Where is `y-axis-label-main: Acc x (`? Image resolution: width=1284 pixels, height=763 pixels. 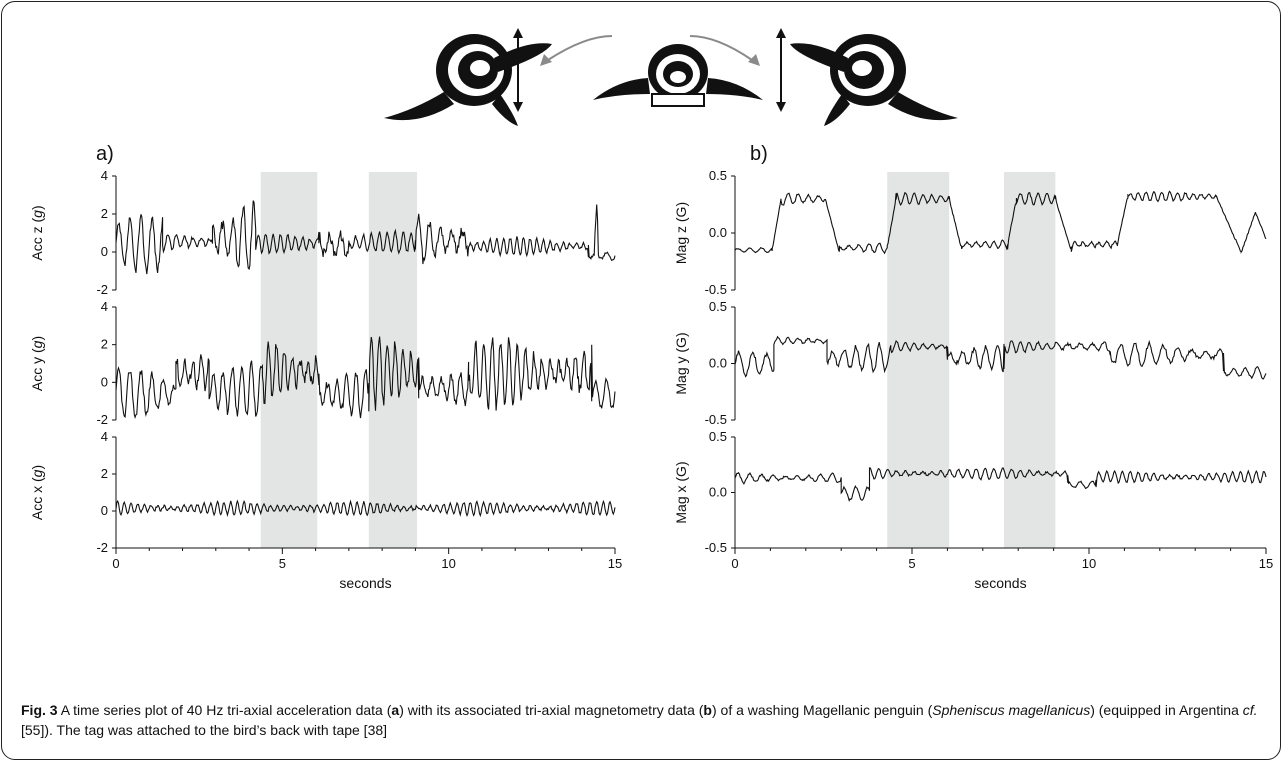 y-axis-label-main: Acc x ( is located at coordinates (37, 498).